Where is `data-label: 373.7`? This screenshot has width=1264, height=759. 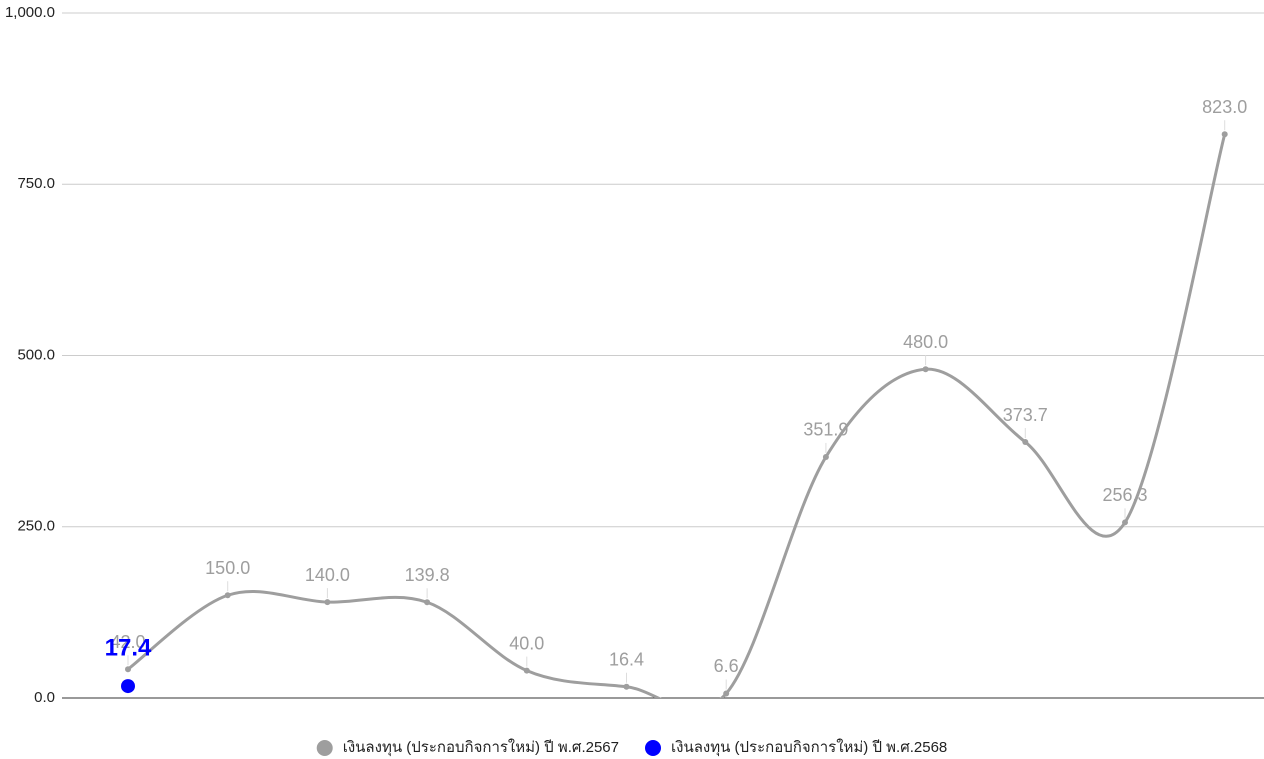 data-label: 373.7 is located at coordinates (1025, 415).